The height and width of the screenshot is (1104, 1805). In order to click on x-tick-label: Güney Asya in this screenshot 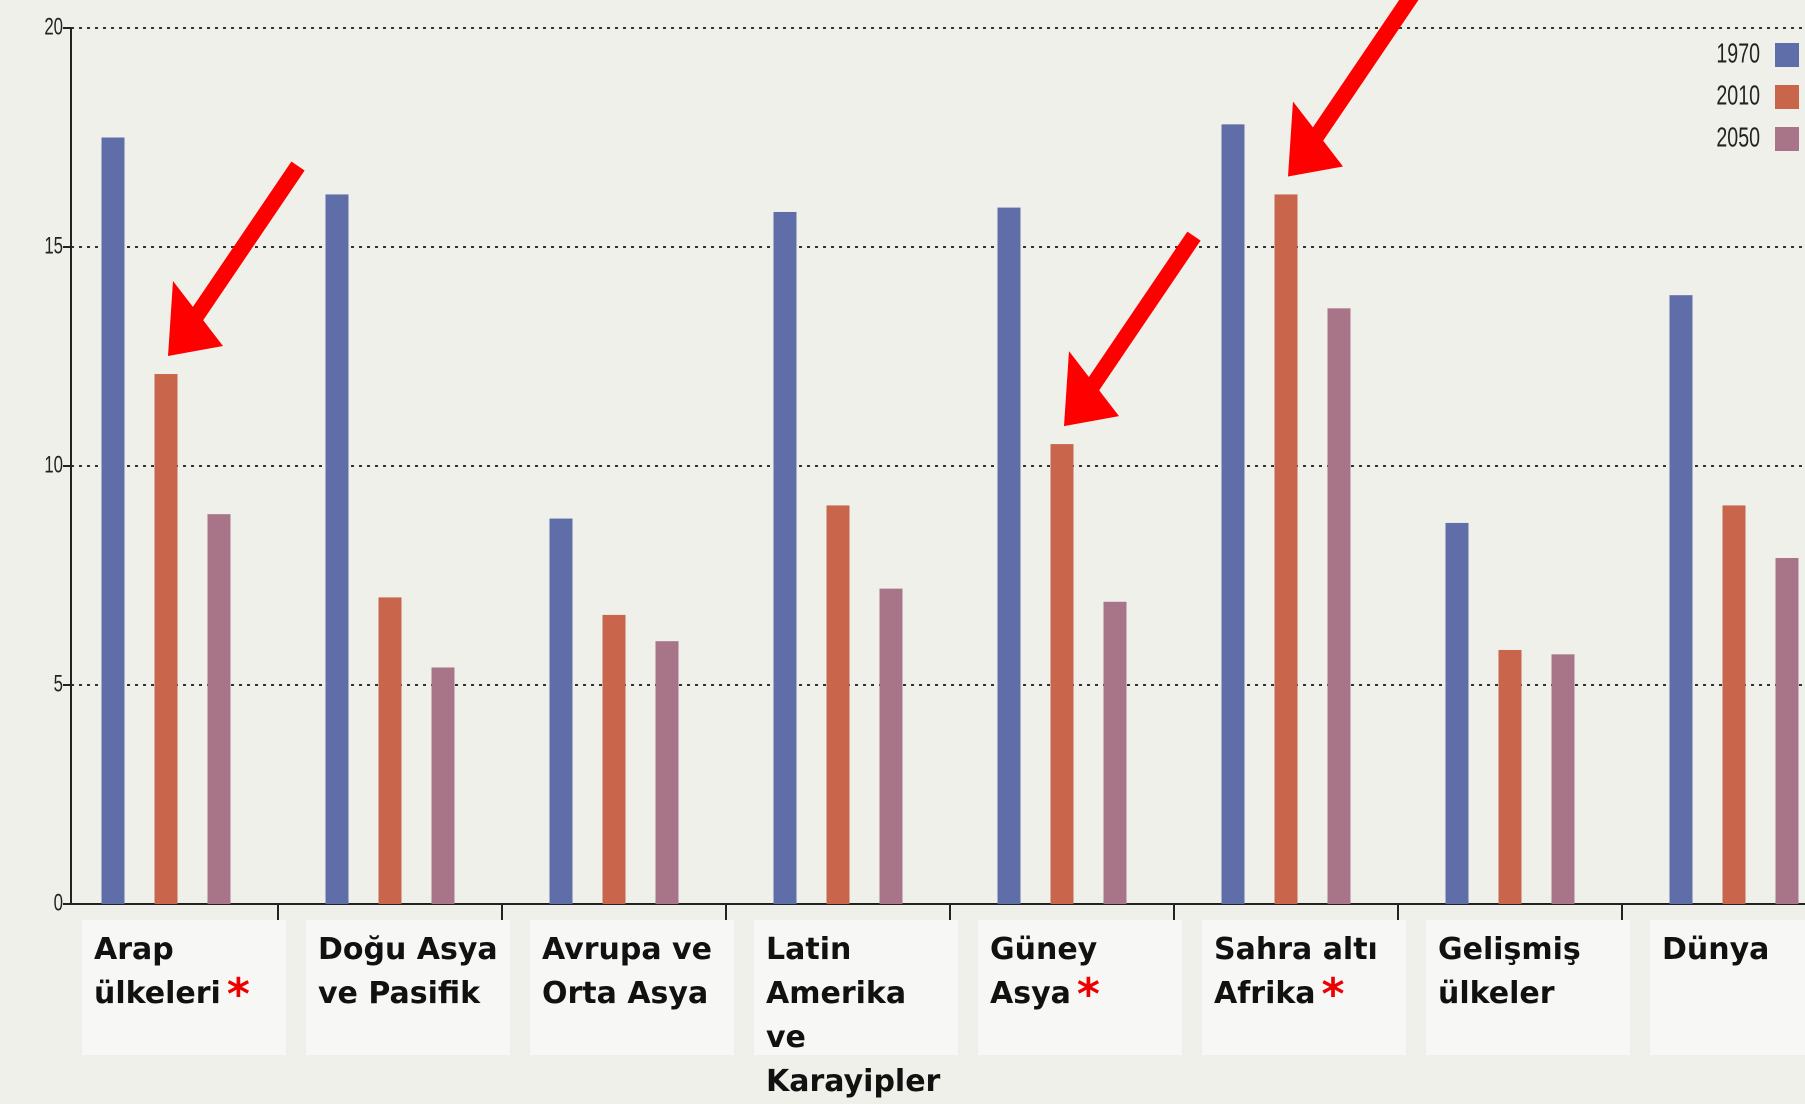, I will do `click(1044, 971)`.